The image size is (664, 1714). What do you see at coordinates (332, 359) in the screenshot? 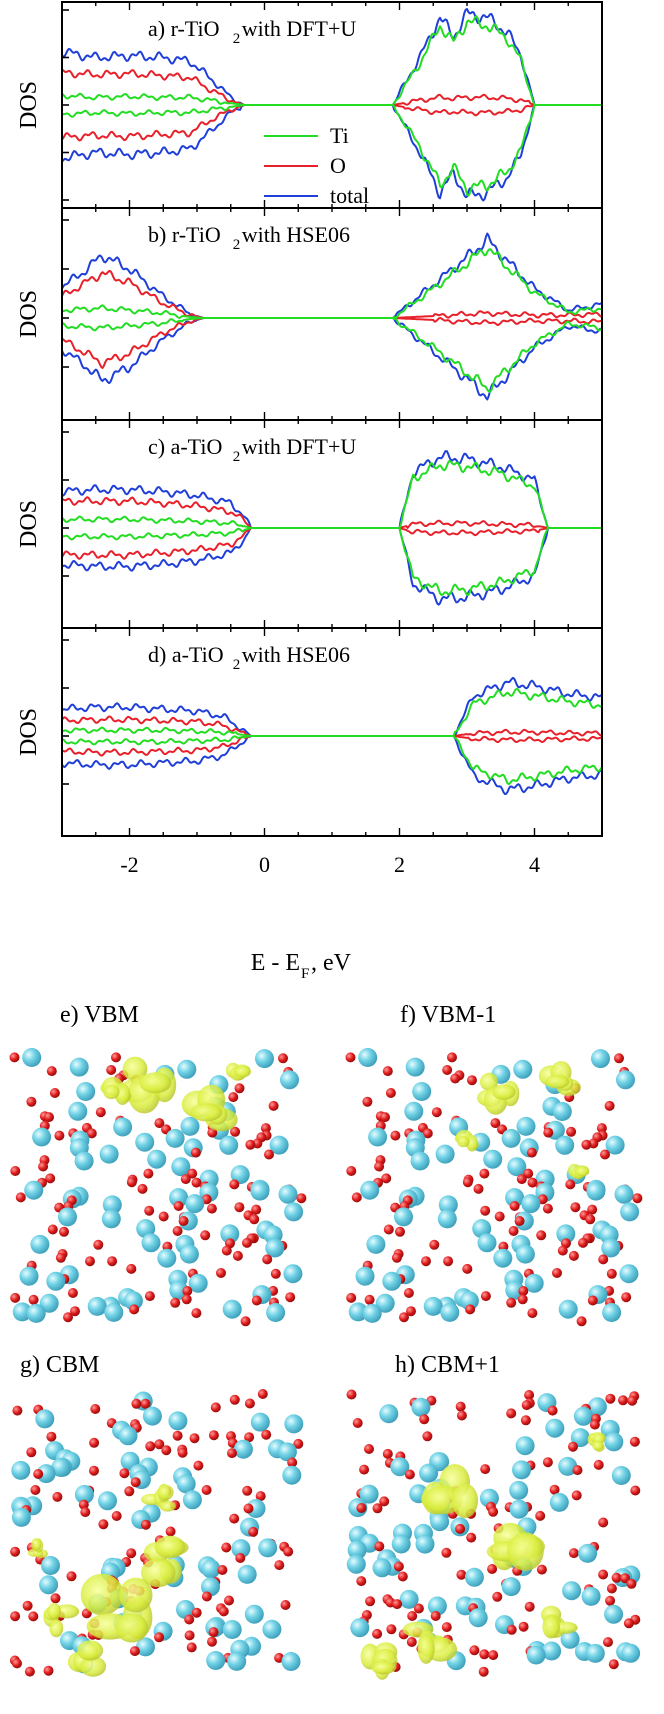
I see `series-total-down` at bounding box center [332, 359].